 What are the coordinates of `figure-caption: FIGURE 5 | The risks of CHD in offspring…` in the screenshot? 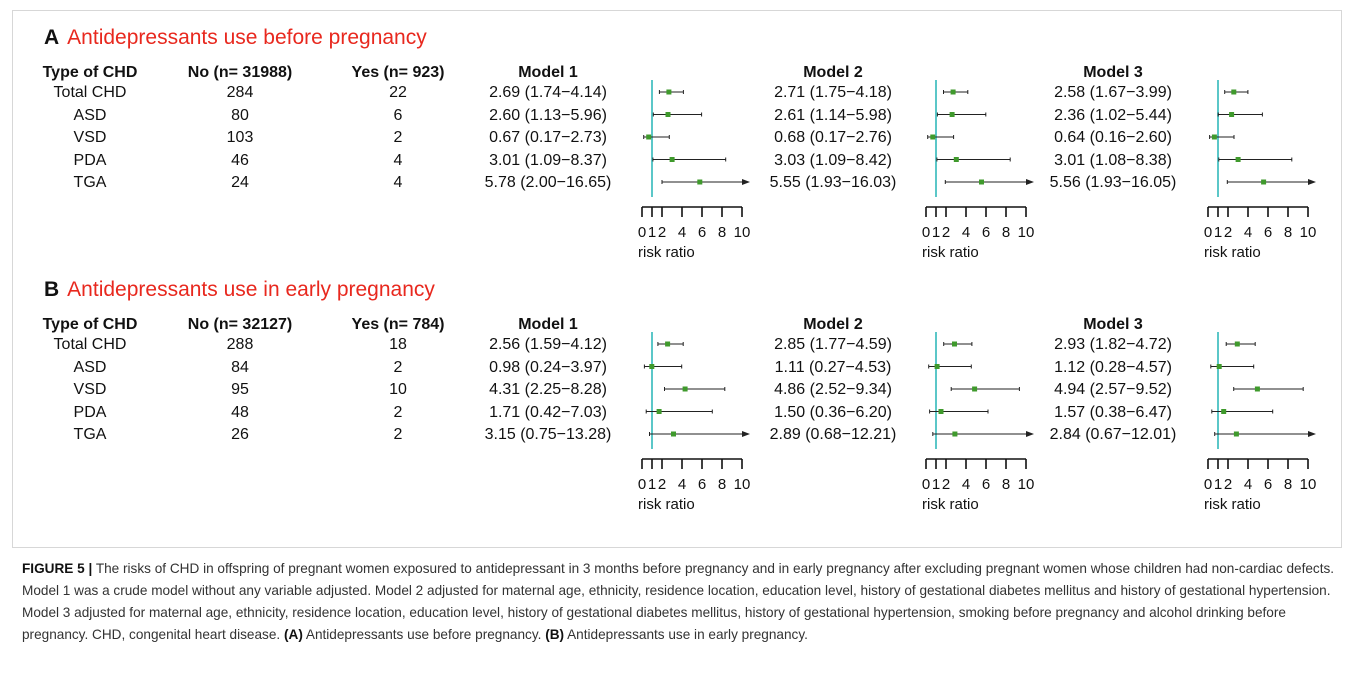 It's located at (681, 602).